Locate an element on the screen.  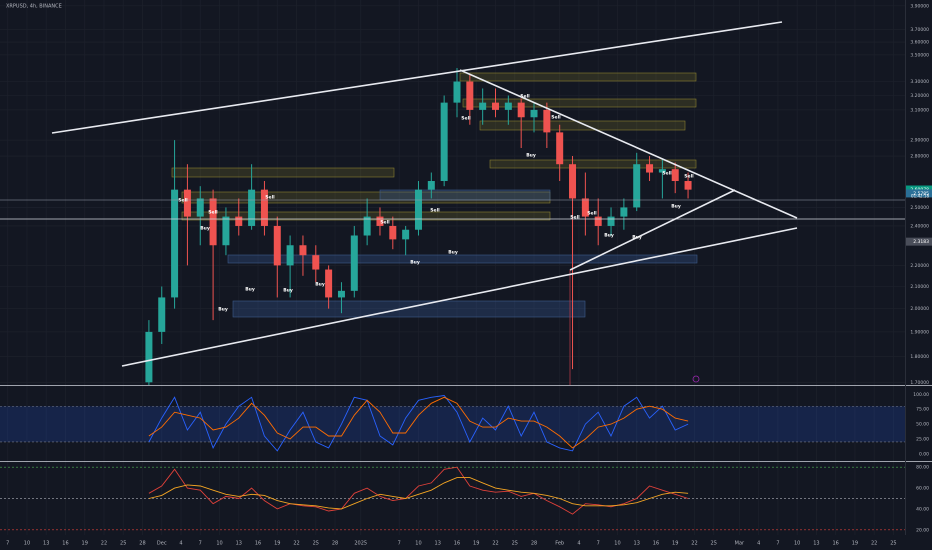
y-tick-label: 1.90000 is located at coordinates (919, 332).